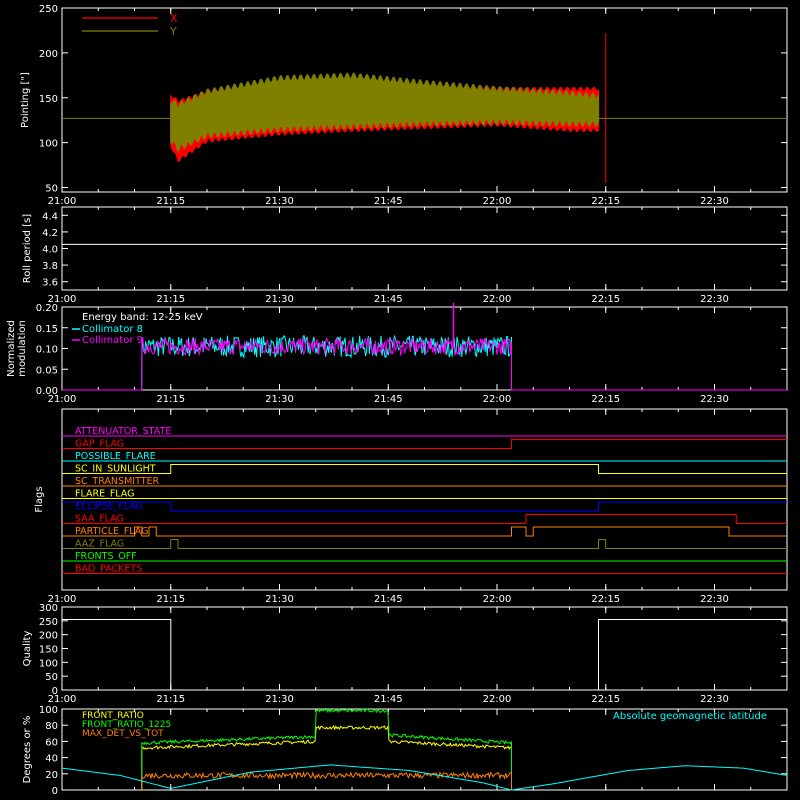 This screenshot has width=800, height=800. What do you see at coordinates (47, 391) in the screenshot?
I see `y-tick-label: 0.00` at bounding box center [47, 391].